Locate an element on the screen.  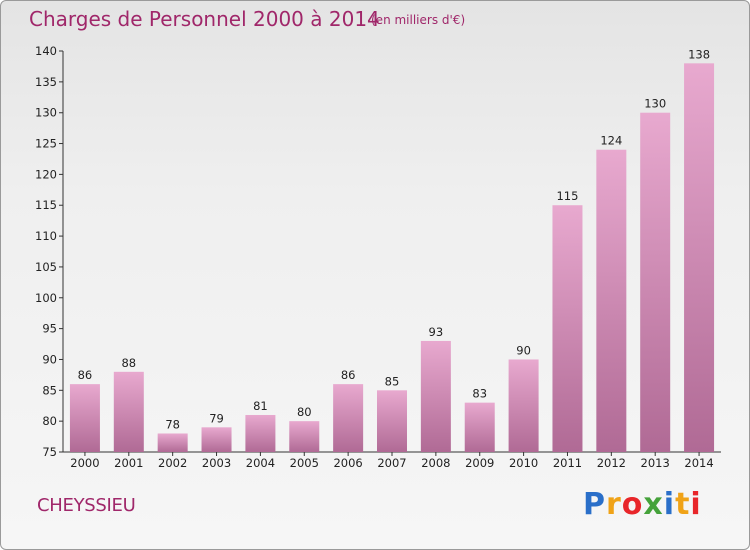
bar-2012 is located at coordinates (611, 300).